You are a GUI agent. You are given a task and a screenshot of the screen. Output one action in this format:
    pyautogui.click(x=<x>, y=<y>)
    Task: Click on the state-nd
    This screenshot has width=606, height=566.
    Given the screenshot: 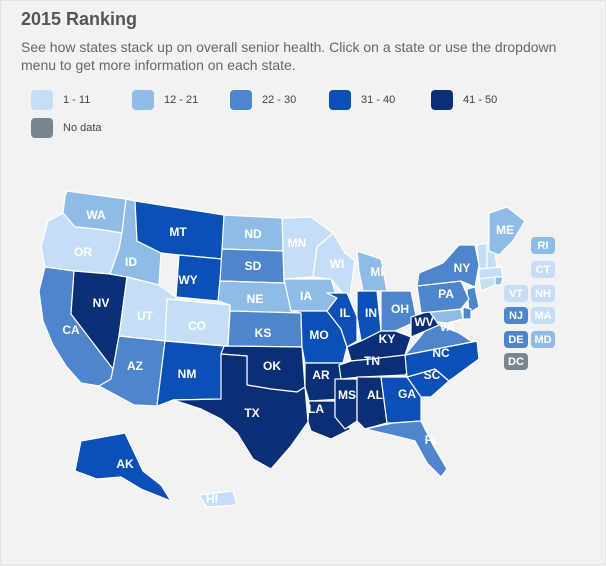 What is the action you would take?
    pyautogui.click(x=252, y=233)
    